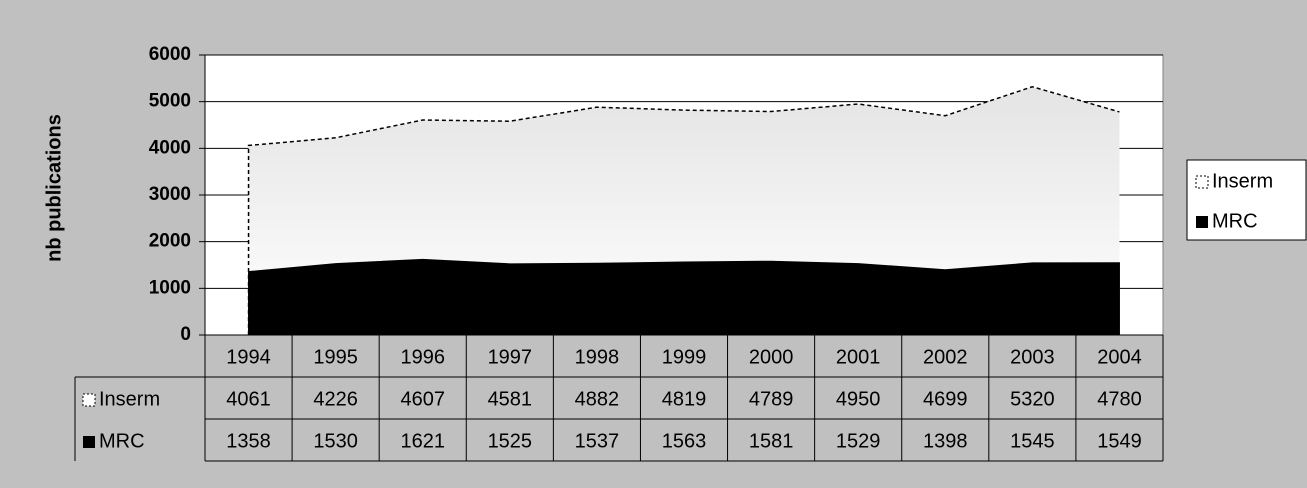 Image resolution: width=1307 pixels, height=488 pixels. I want to click on table-cell: 1398, so click(945, 441).